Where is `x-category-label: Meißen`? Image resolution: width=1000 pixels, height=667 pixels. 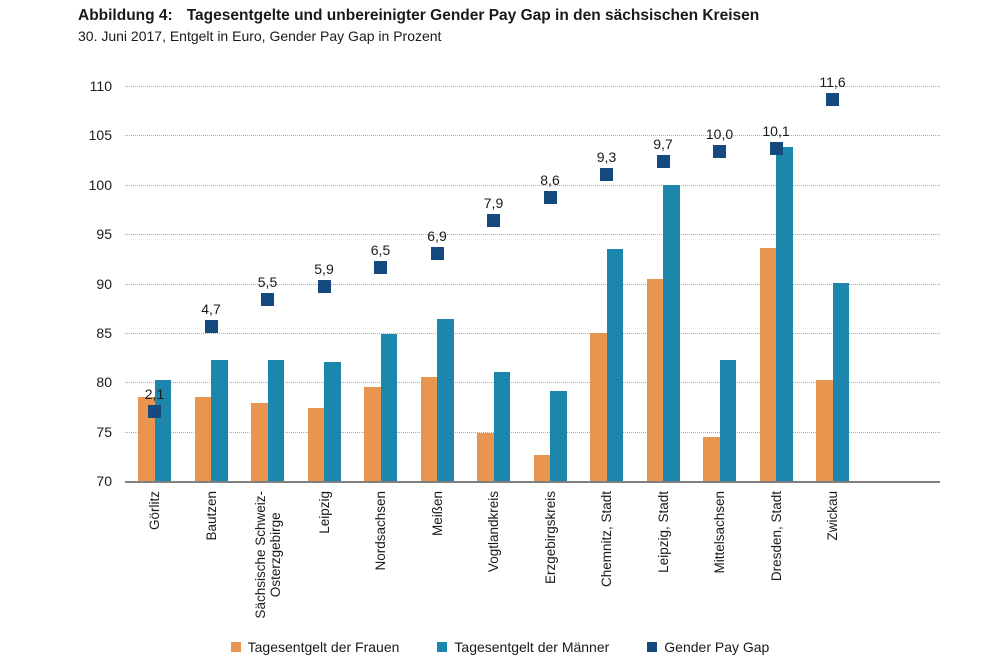 x-category-label: Meißen is located at coordinates (437, 514).